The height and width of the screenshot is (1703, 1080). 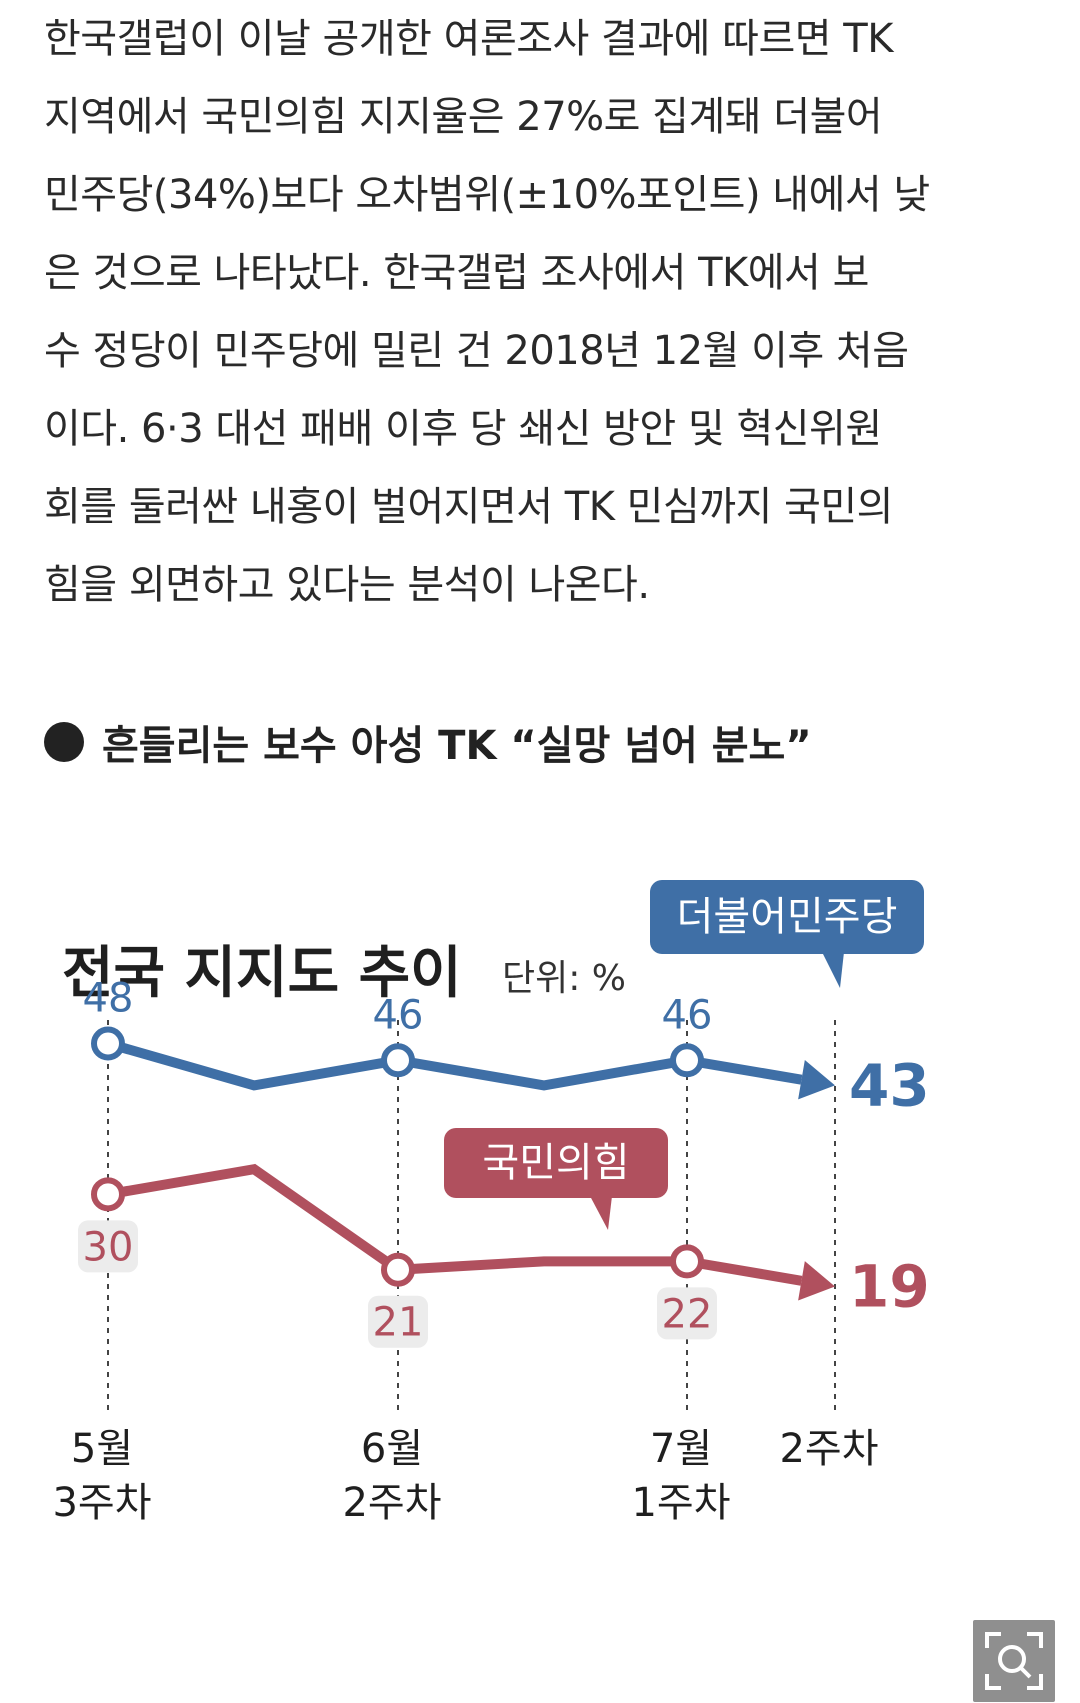 I want to click on tick-line1: 6월, so click(x=392, y=1449).